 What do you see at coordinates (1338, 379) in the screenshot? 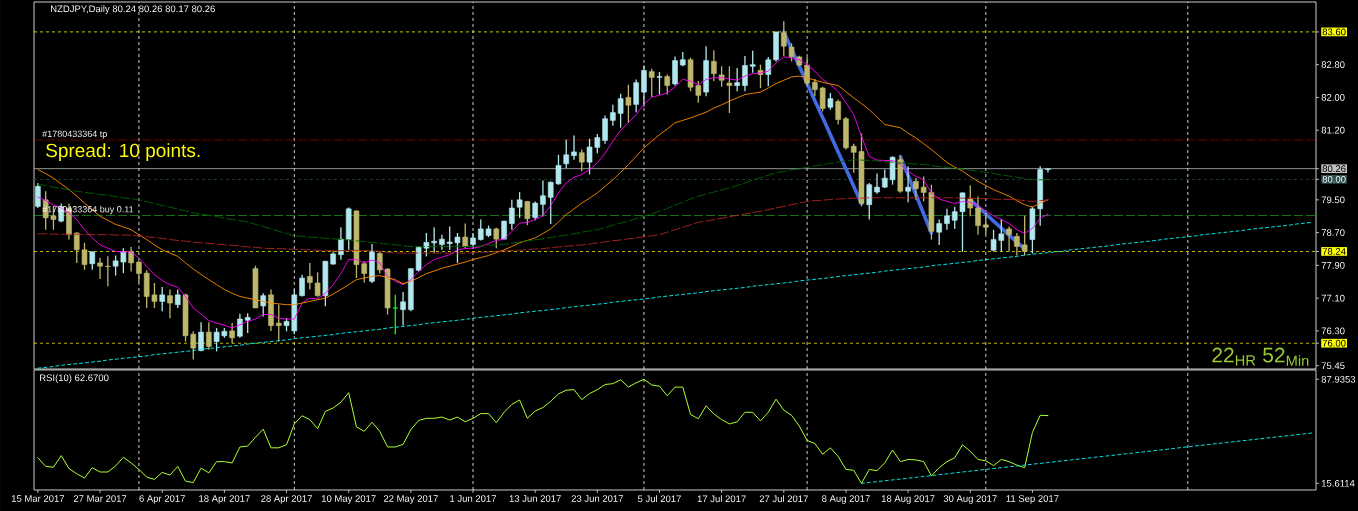
I see `y-tick-label: 87.9353` at bounding box center [1338, 379].